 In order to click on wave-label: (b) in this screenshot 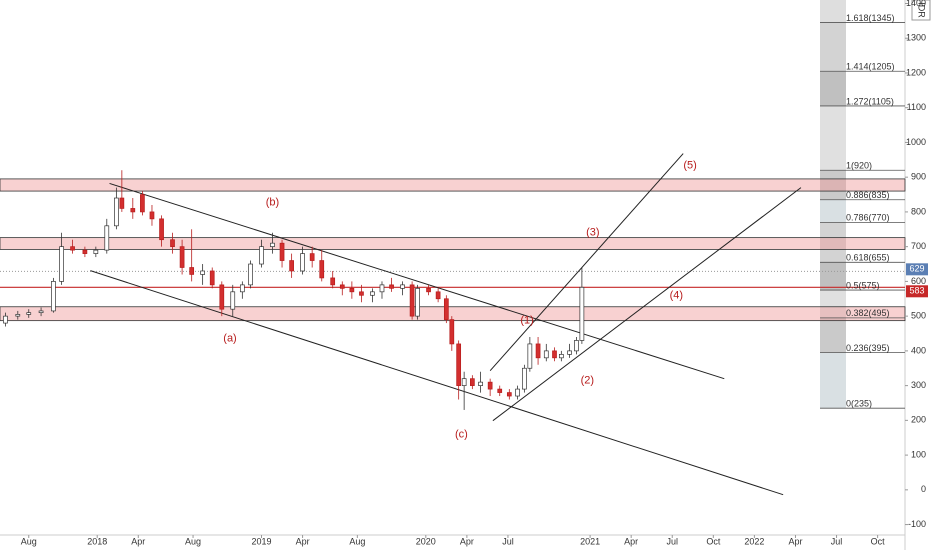, I will do `click(272, 202)`.